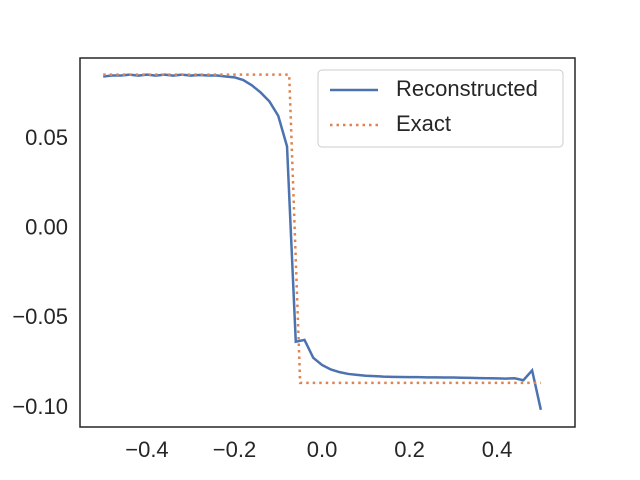  Describe the element at coordinates (467, 88) in the screenshot. I see `legend-label: Reconstructed` at that location.